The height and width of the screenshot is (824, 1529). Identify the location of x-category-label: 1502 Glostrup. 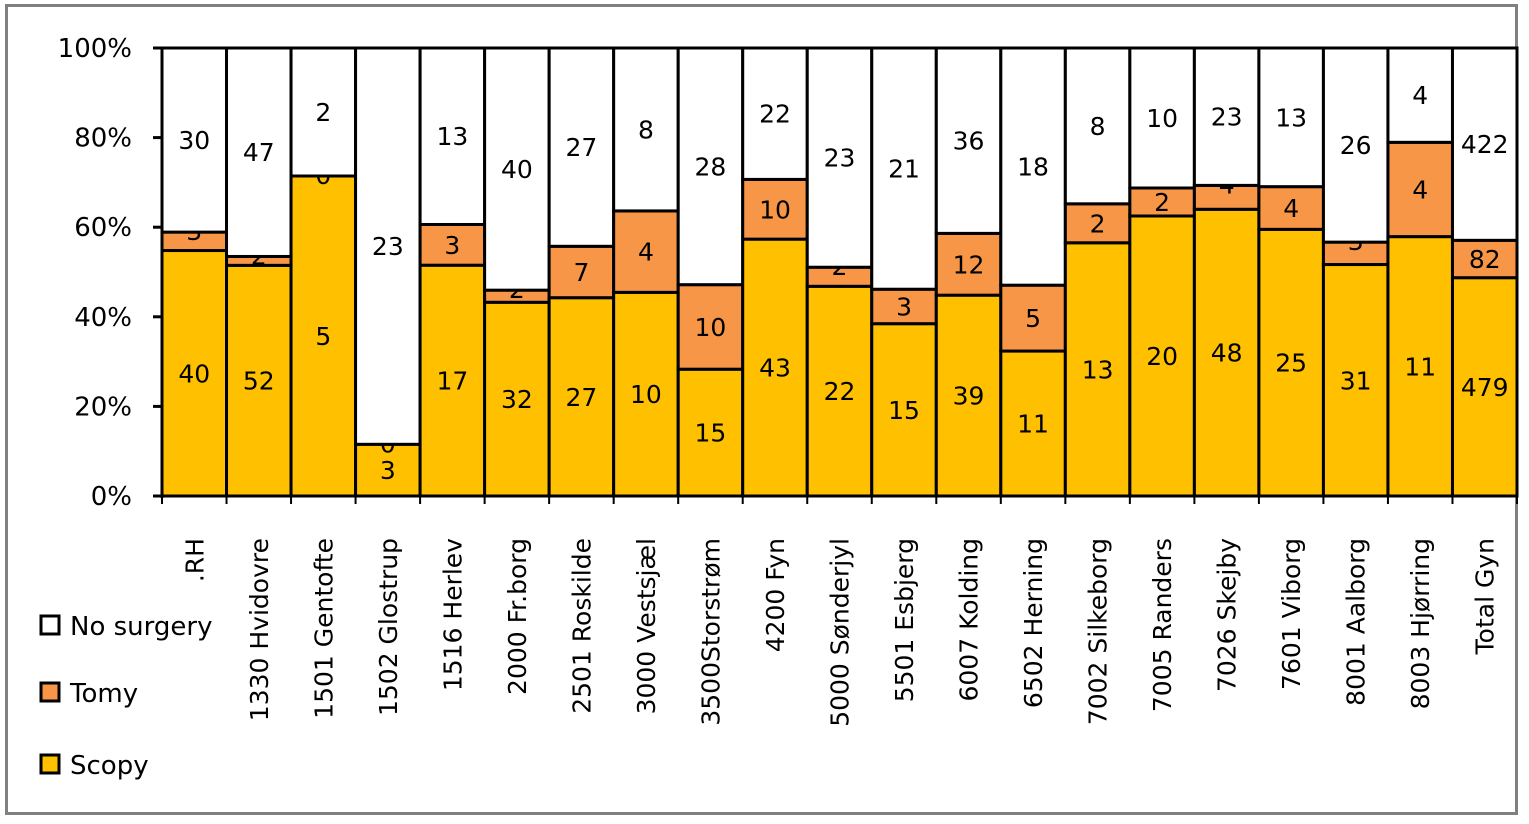
(388, 627).